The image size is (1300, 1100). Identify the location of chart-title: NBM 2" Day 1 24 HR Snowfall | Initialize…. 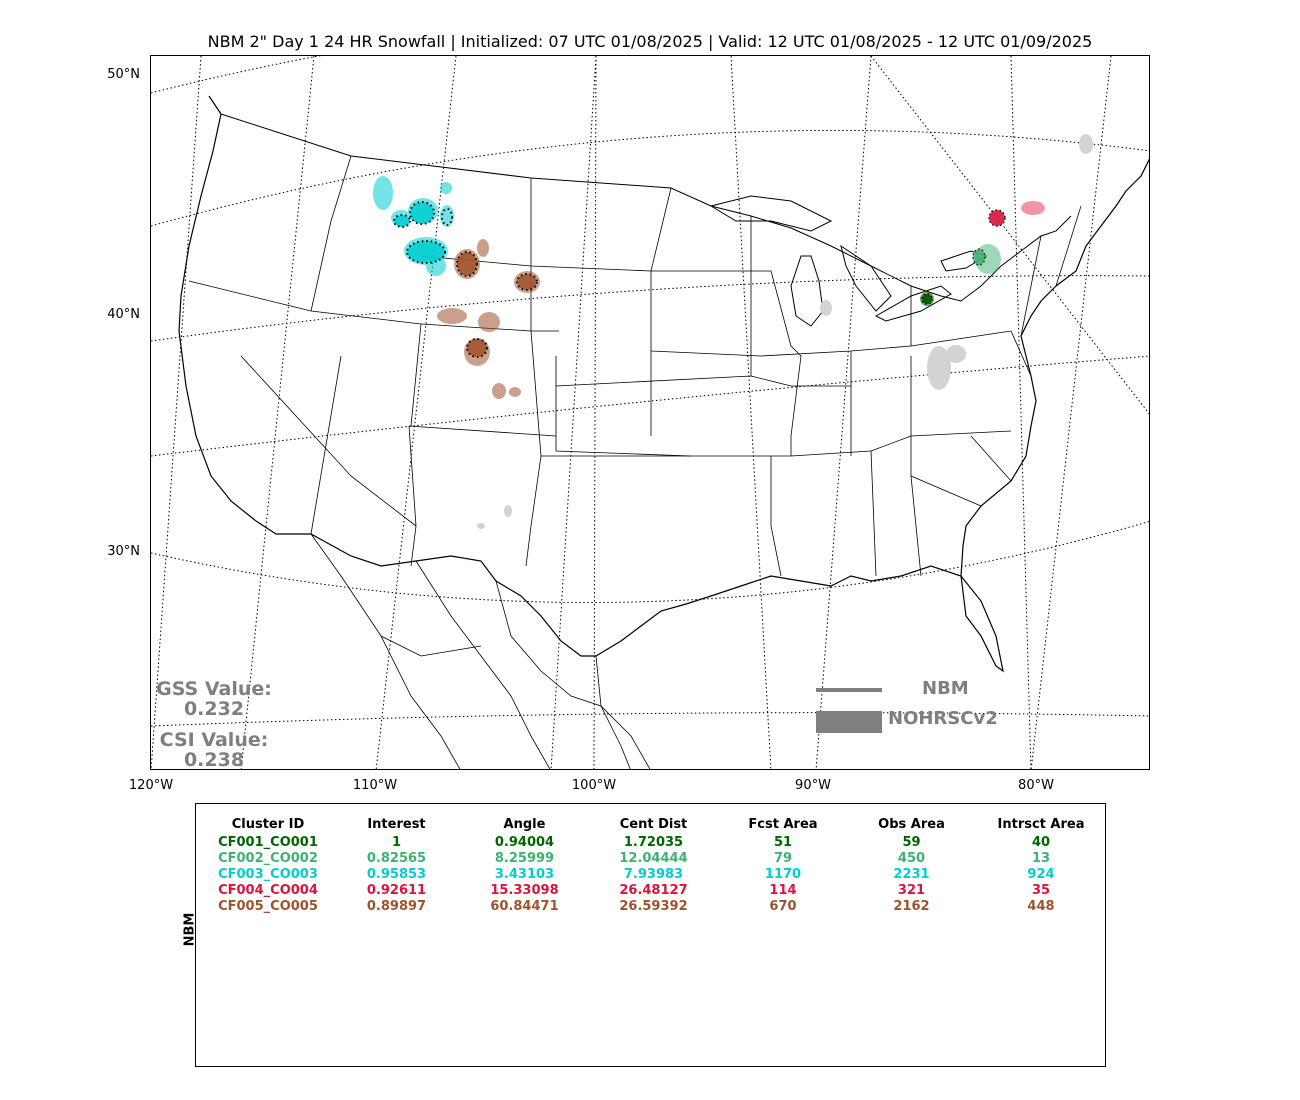
(650, 41).